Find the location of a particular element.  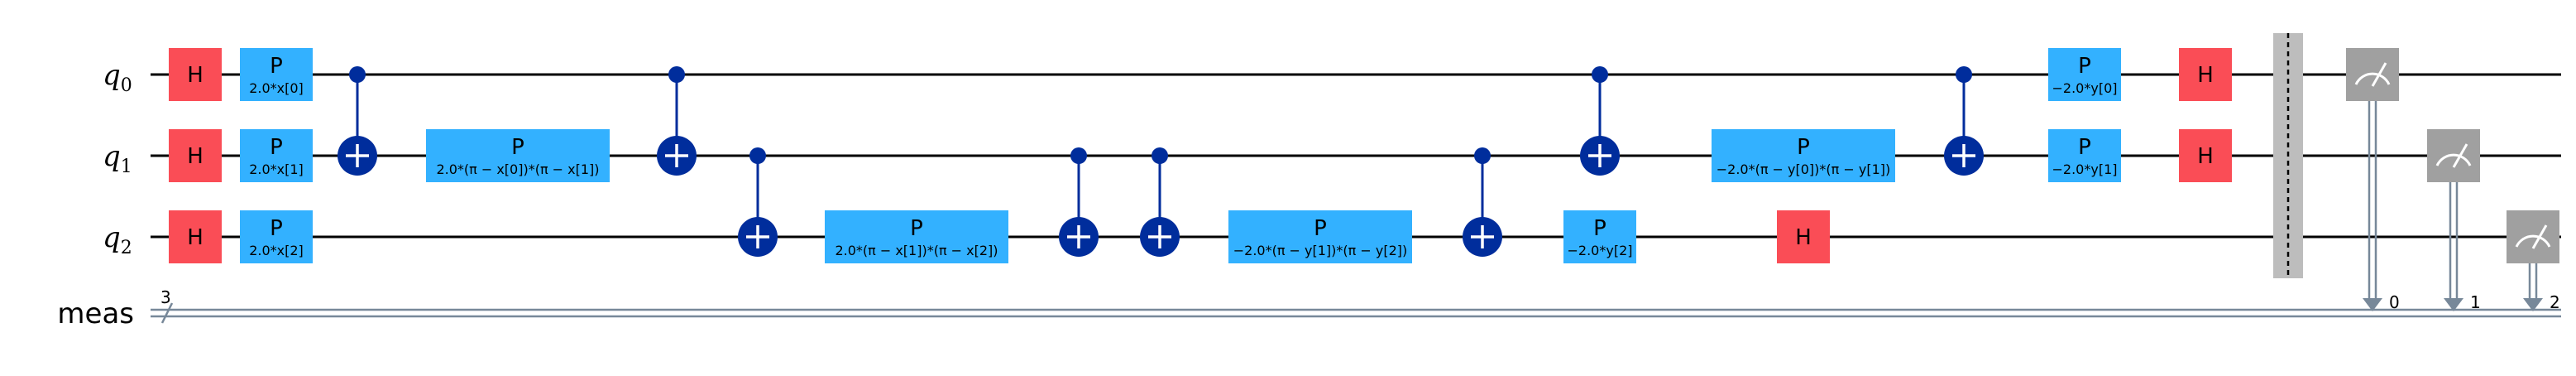

gate-parameter: −2.0*y[2] is located at coordinates (1600, 250).